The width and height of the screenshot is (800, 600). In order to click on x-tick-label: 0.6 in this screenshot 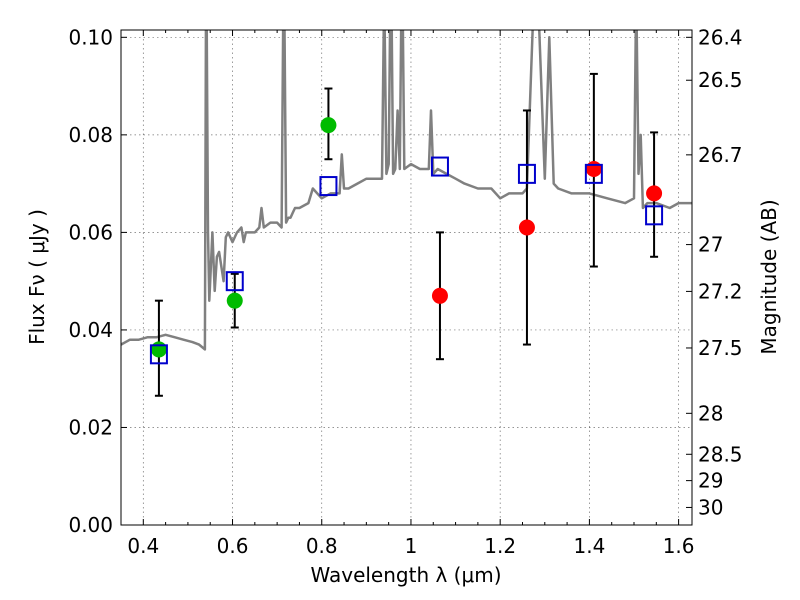, I will do `click(233, 546)`.